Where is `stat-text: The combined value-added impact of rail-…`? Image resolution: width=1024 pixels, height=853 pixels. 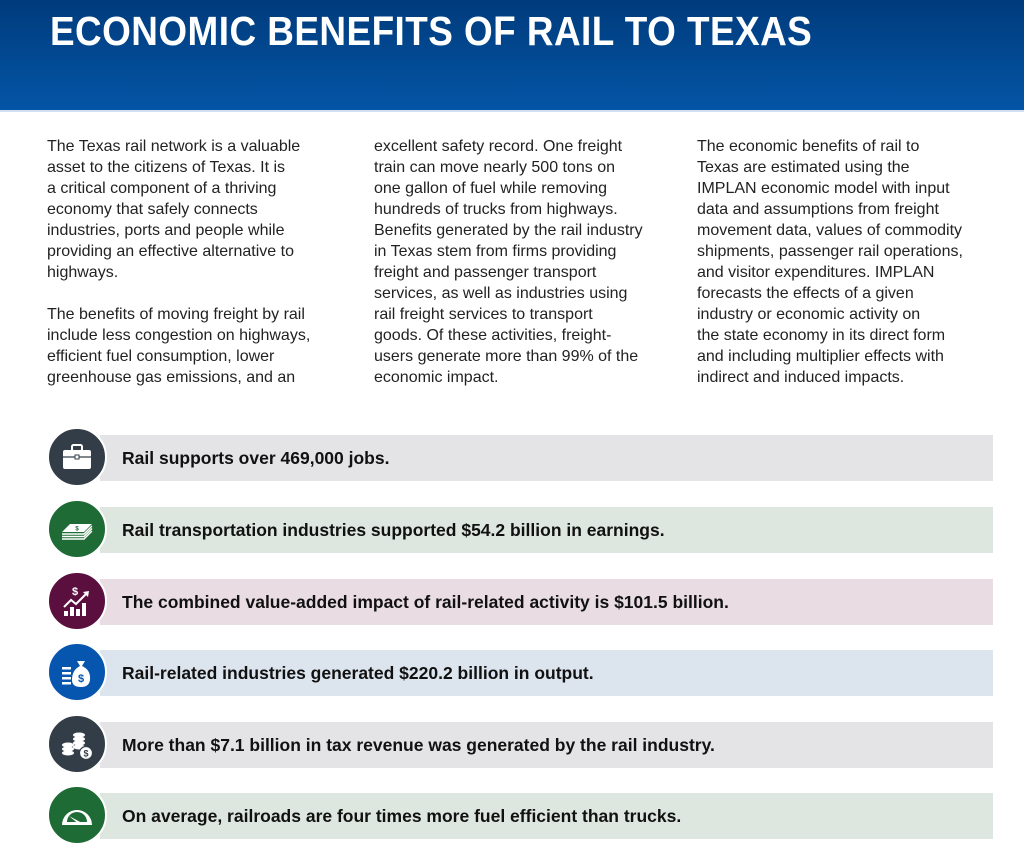 stat-text: The combined value-added impact of rail-… is located at coordinates (425, 602).